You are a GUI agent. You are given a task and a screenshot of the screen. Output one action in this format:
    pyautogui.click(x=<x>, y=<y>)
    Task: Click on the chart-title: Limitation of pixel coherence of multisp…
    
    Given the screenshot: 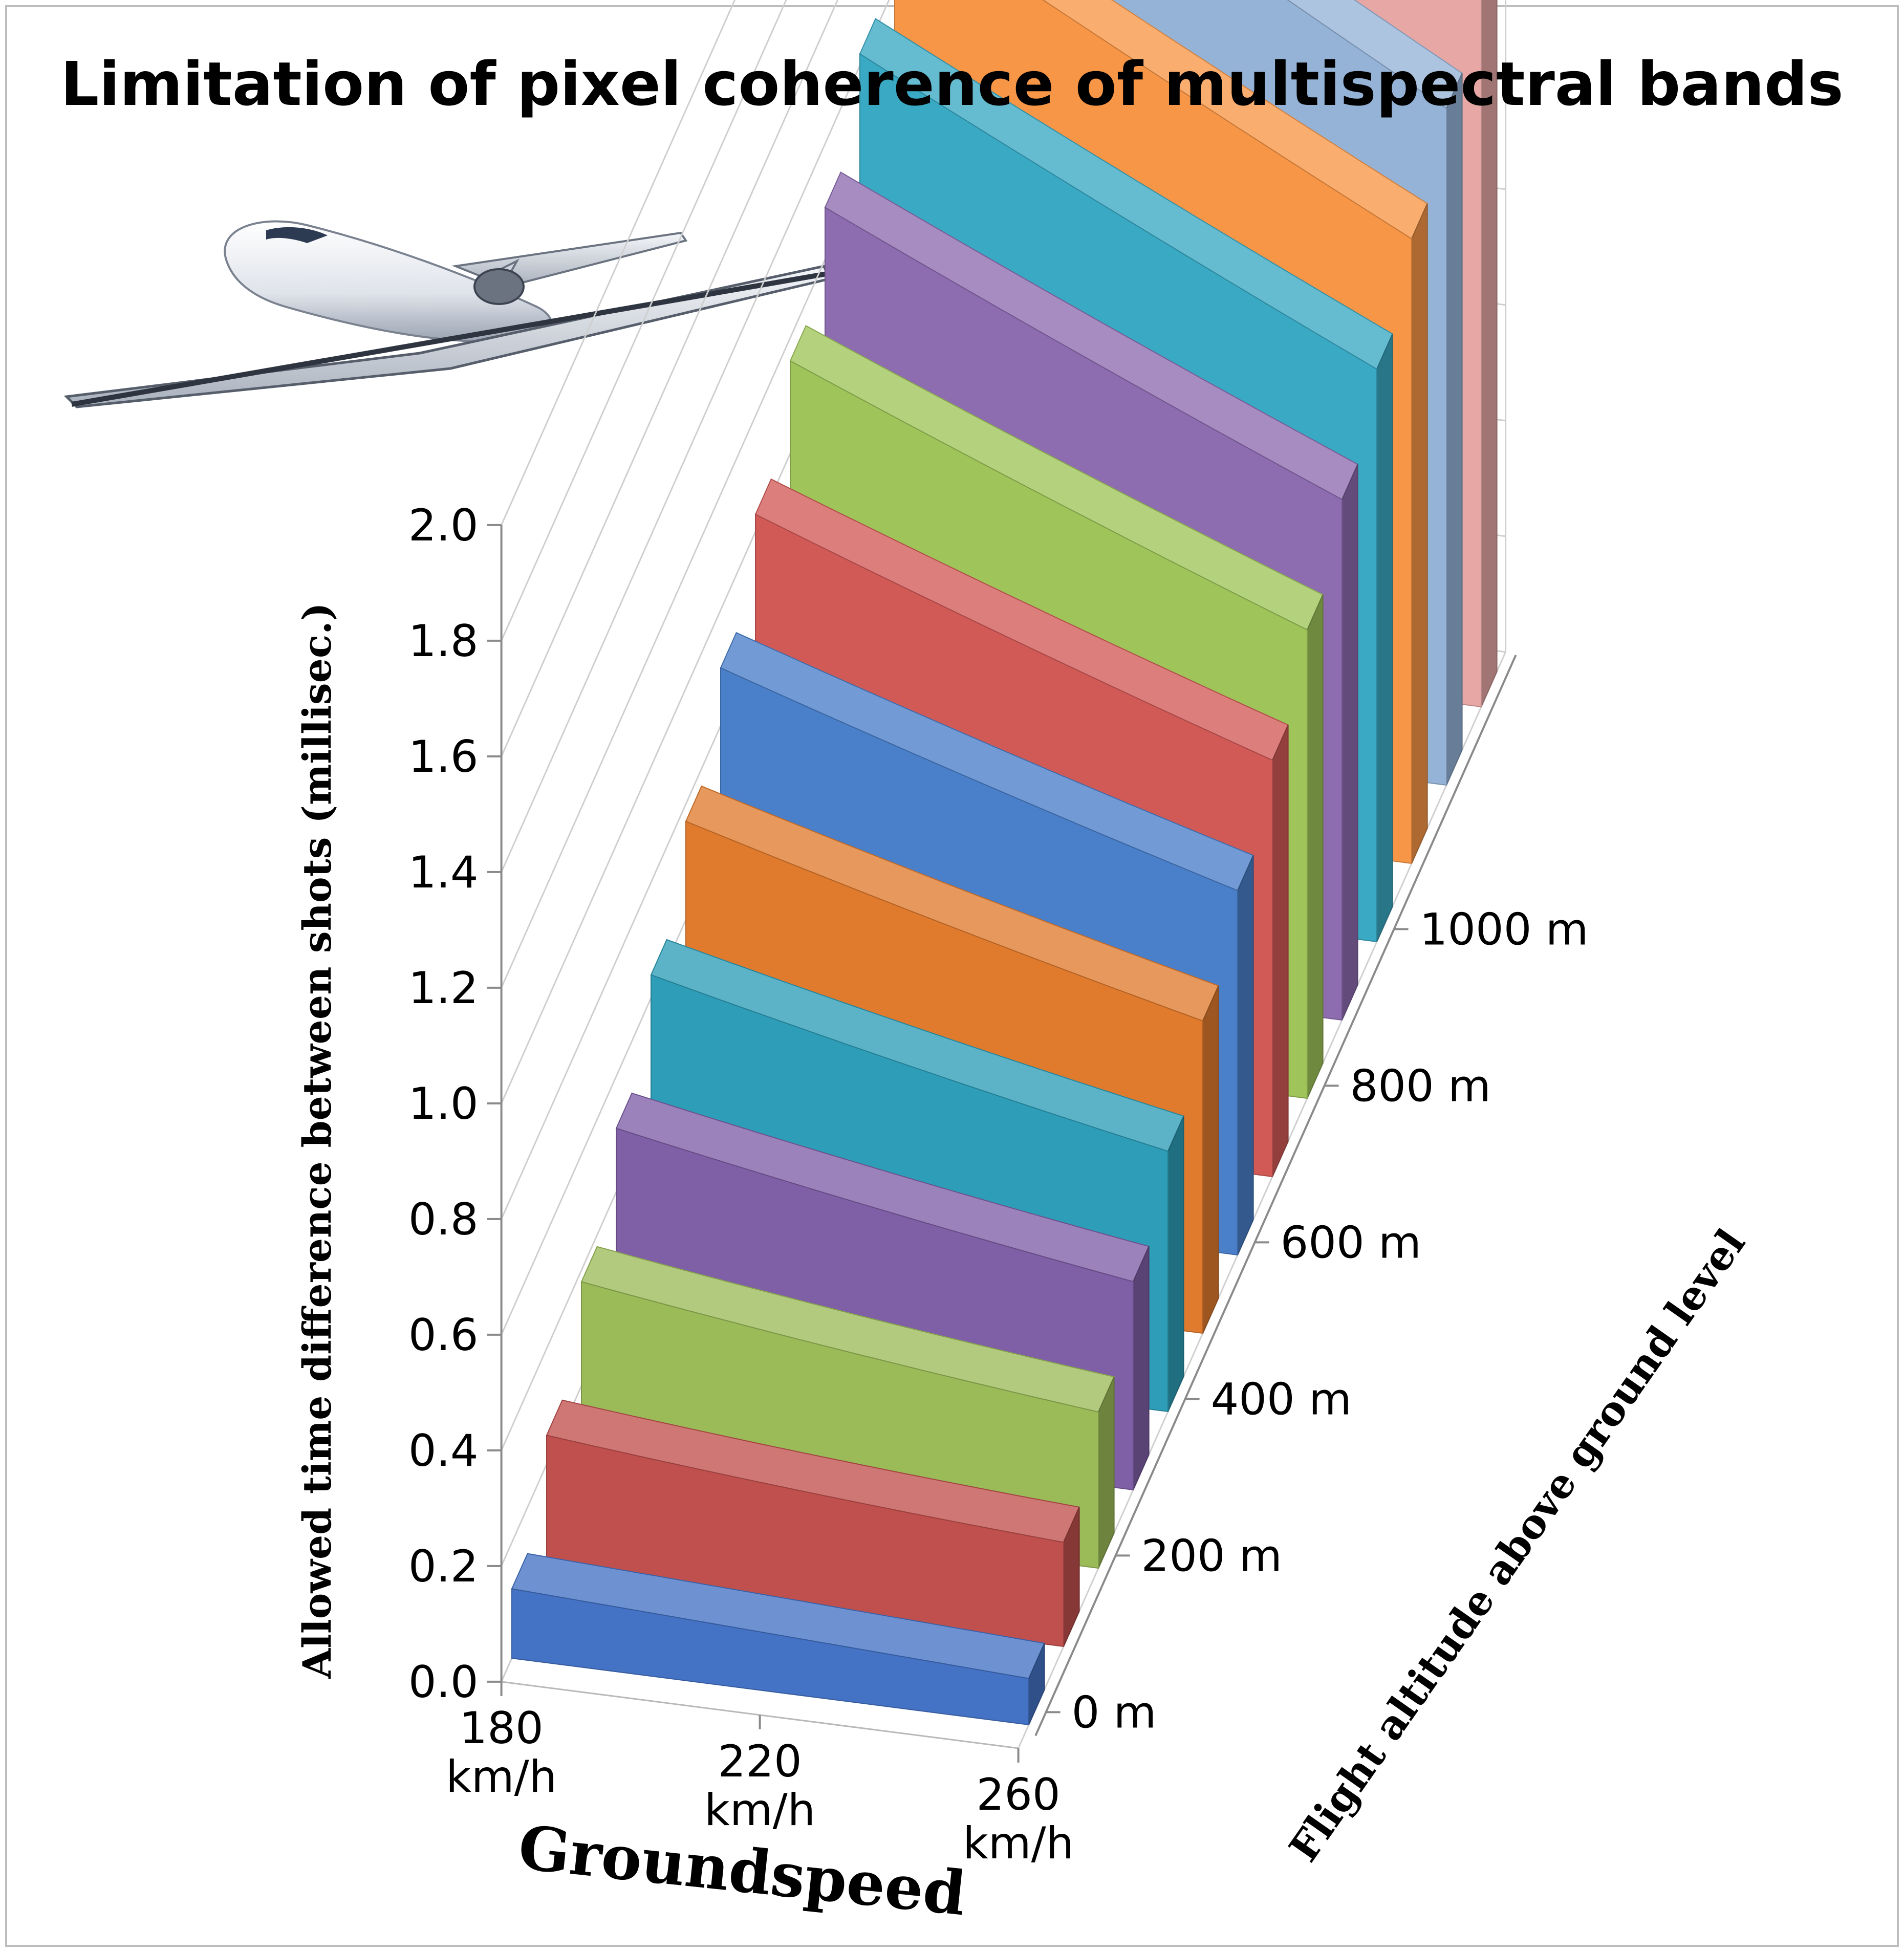 What is the action you would take?
    pyautogui.click(x=952, y=84)
    